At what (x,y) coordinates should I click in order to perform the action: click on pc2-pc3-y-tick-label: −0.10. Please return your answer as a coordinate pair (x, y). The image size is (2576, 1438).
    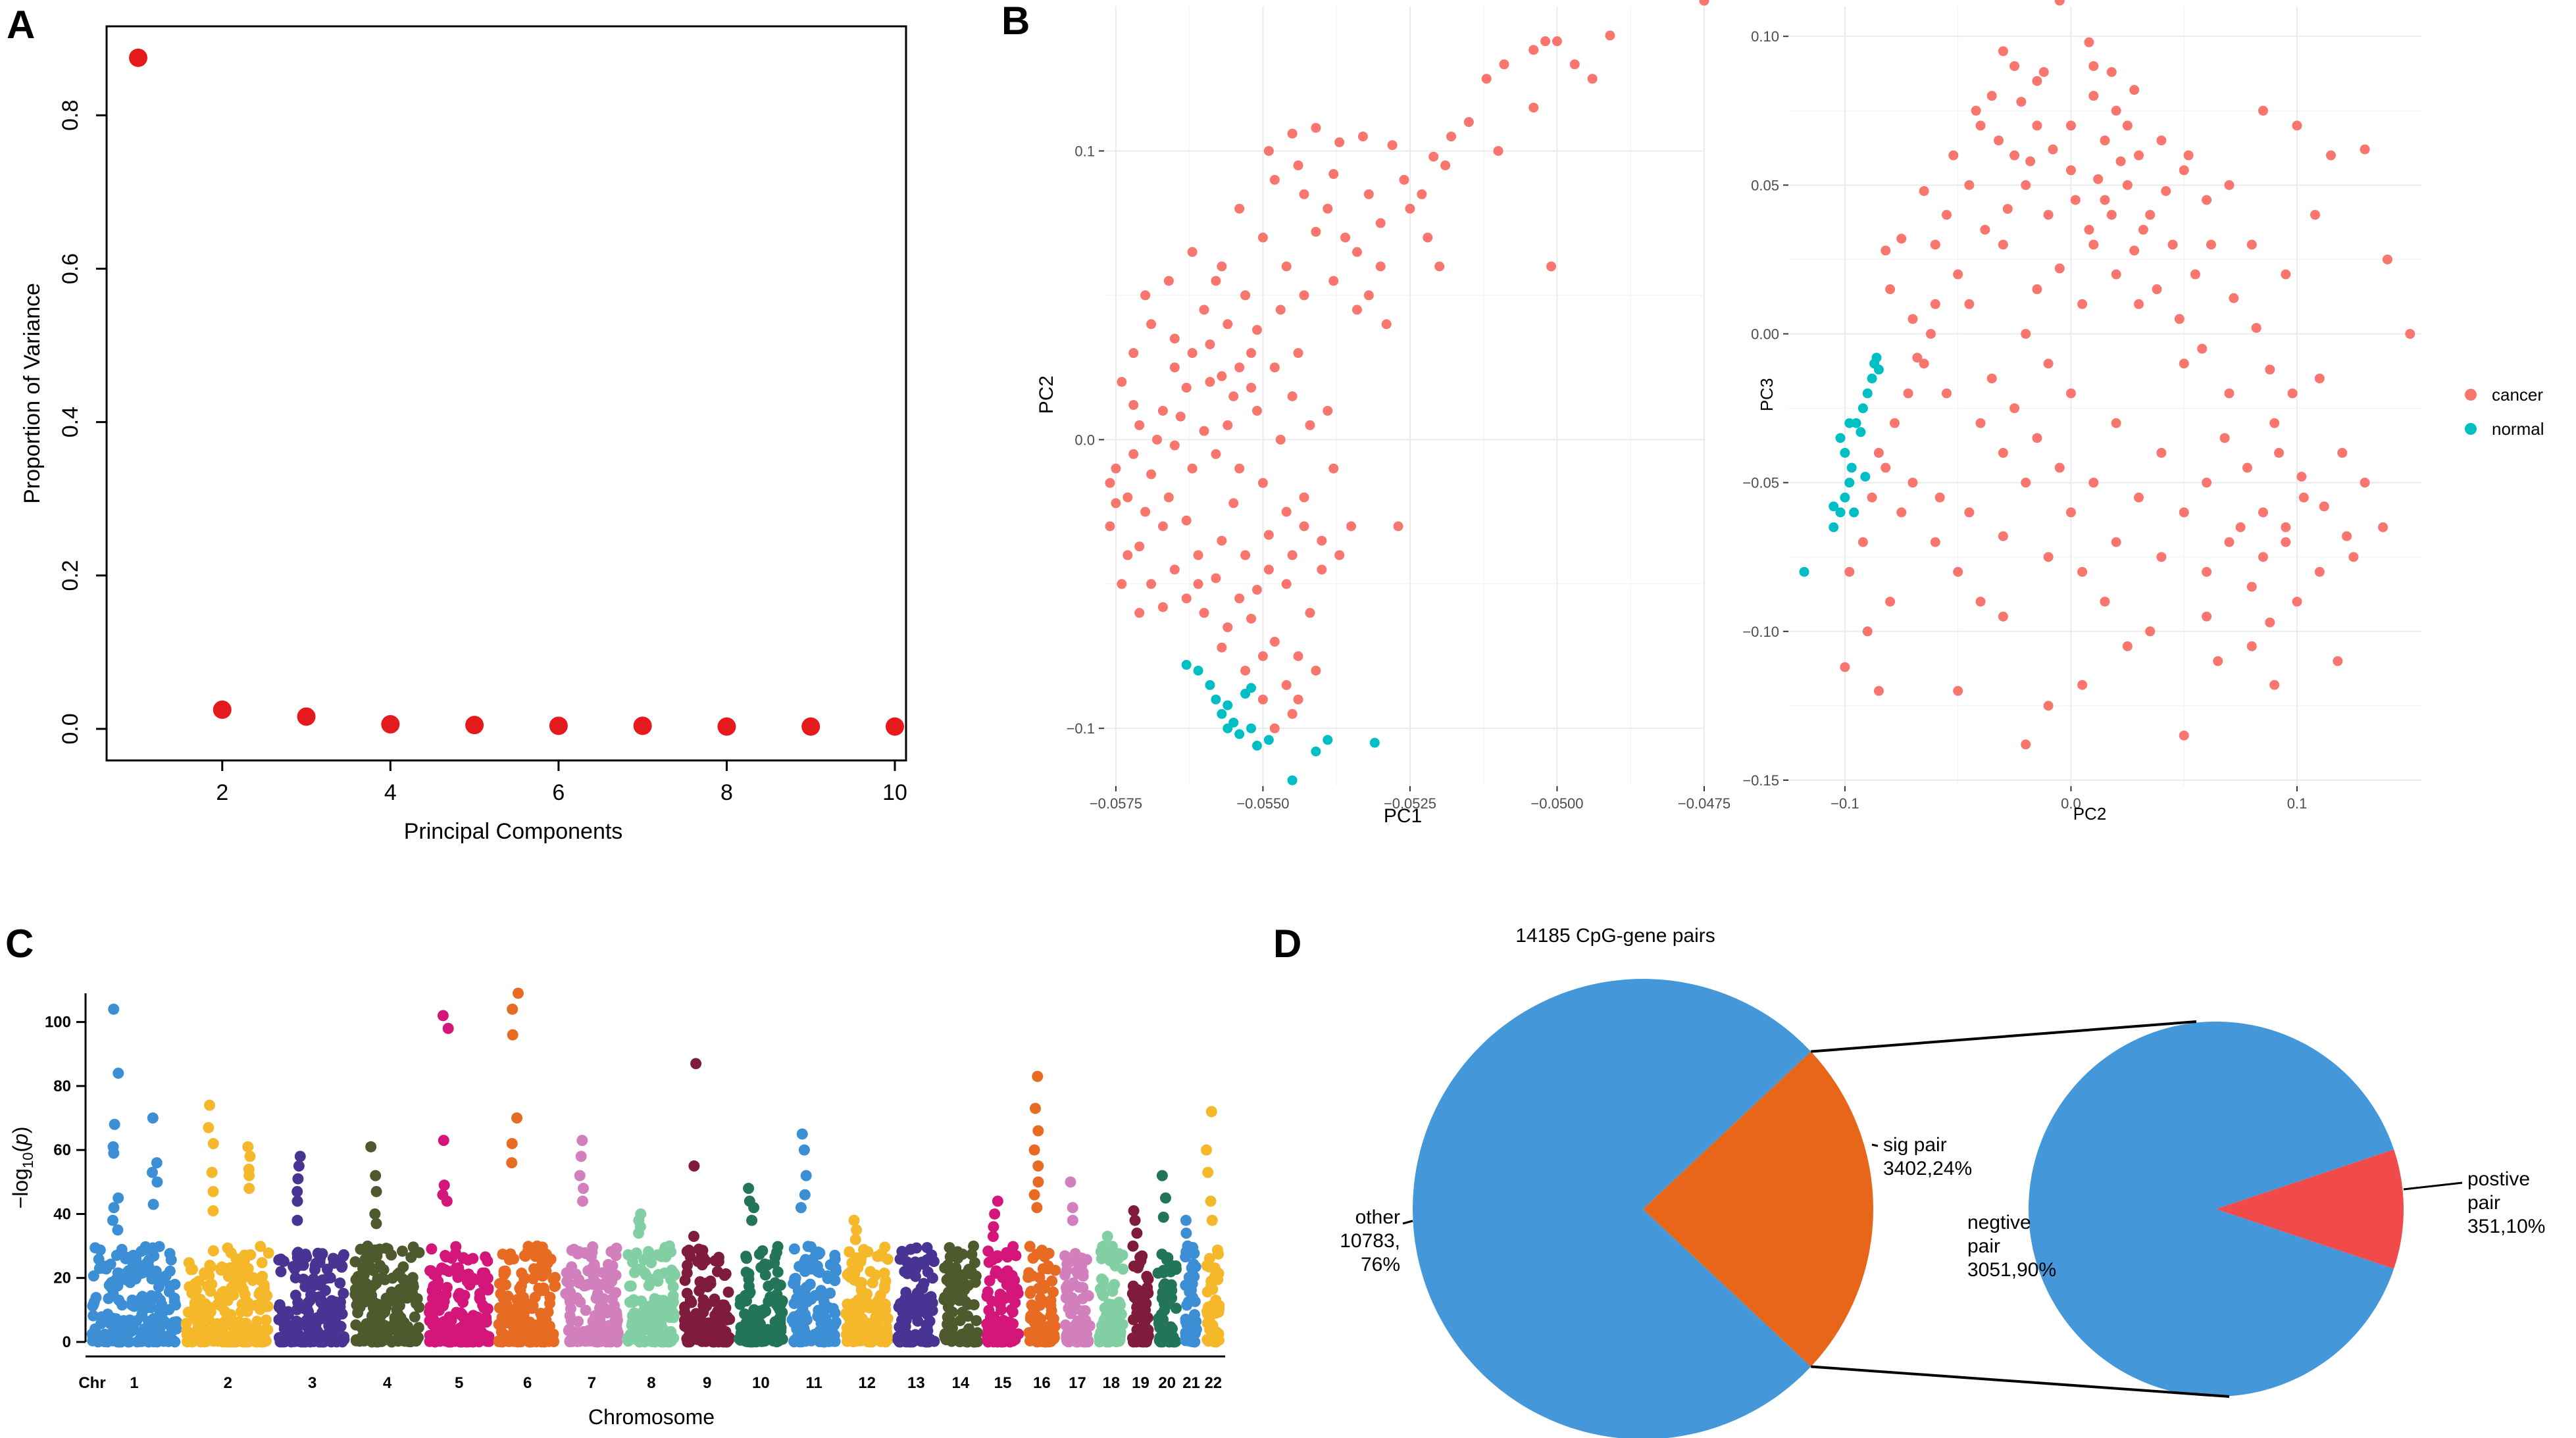
    Looking at the image, I should click on (1760, 632).